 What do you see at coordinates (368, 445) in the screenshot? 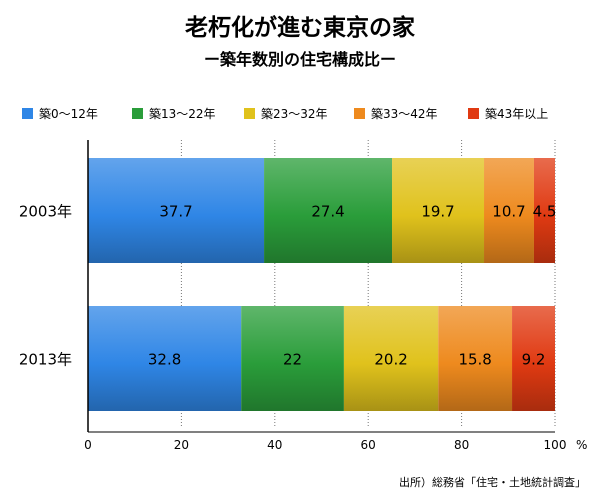
I see `x-tick-label-60: 60` at bounding box center [368, 445].